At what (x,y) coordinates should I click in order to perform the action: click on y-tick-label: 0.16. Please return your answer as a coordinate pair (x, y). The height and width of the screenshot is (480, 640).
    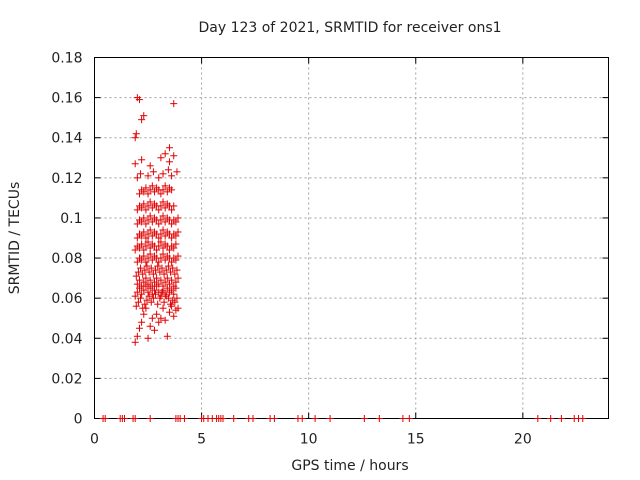
    Looking at the image, I should click on (66, 99).